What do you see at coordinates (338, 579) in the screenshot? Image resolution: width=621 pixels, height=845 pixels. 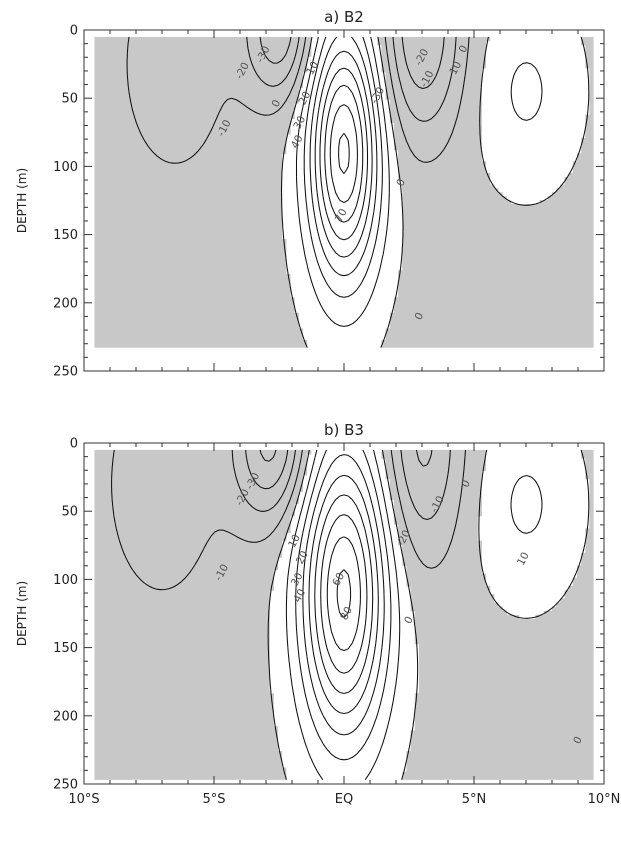 I see `contour-label: 60` at bounding box center [338, 579].